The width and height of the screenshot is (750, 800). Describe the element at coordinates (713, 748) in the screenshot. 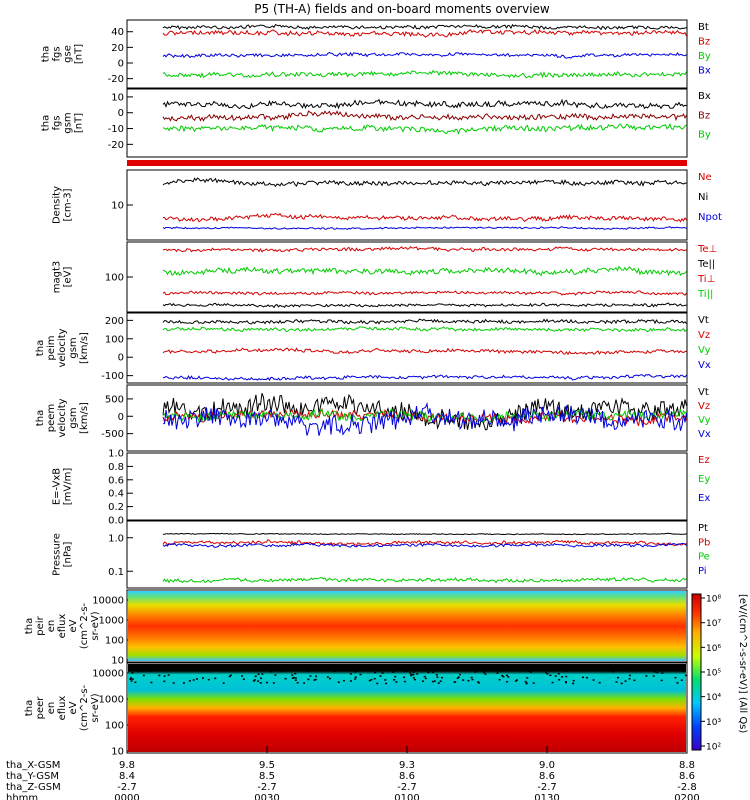

I see `colorbar-tick-label: 10²` at that location.